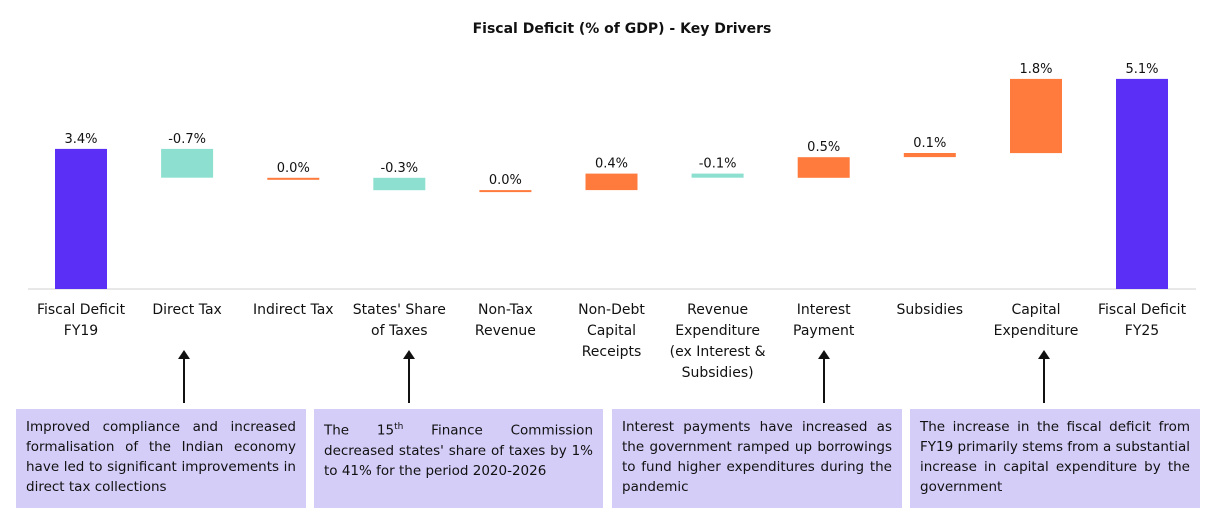 Image resolution: width=1222 pixels, height=517 pixels. Describe the element at coordinates (929, 143) in the screenshot. I see `data-label: 0.1%` at that location.